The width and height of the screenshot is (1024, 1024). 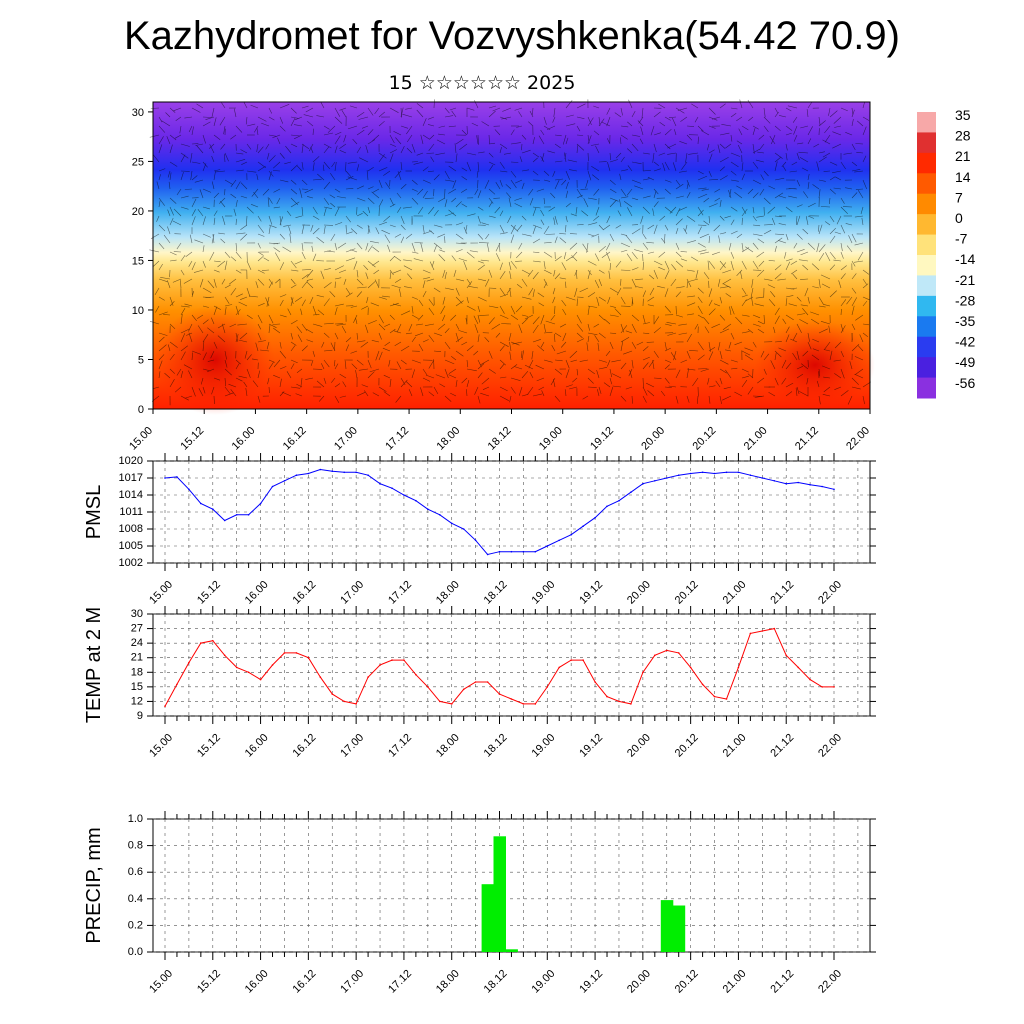 What do you see at coordinates (926, 388) in the screenshot?
I see `colorbar-swatch` at bounding box center [926, 388].